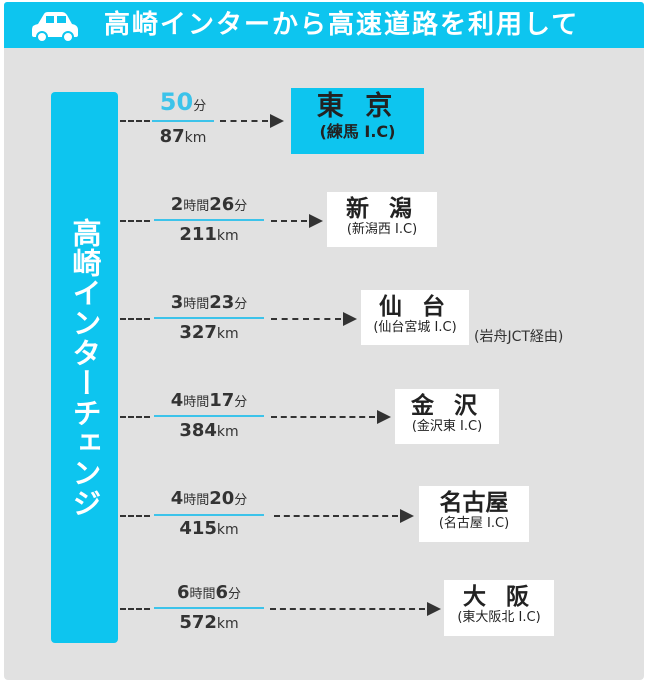 This screenshot has width=650, height=684. I want to click on destination-name: 新 潟, so click(381, 209).